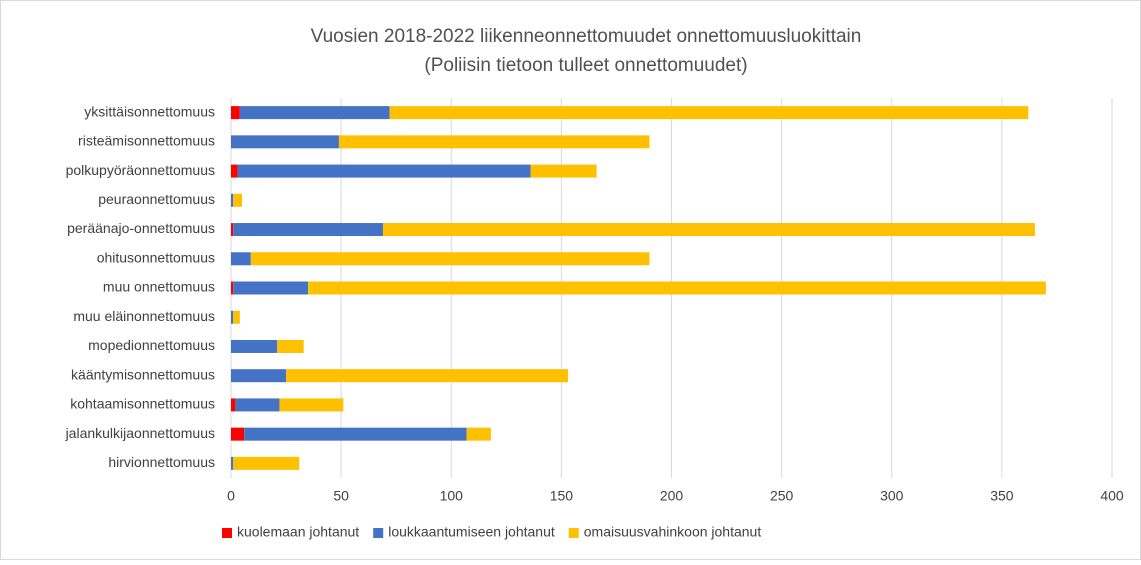  What do you see at coordinates (673, 532) in the screenshot?
I see `legend-label: omaisuusvahinkoon johtanut` at bounding box center [673, 532].